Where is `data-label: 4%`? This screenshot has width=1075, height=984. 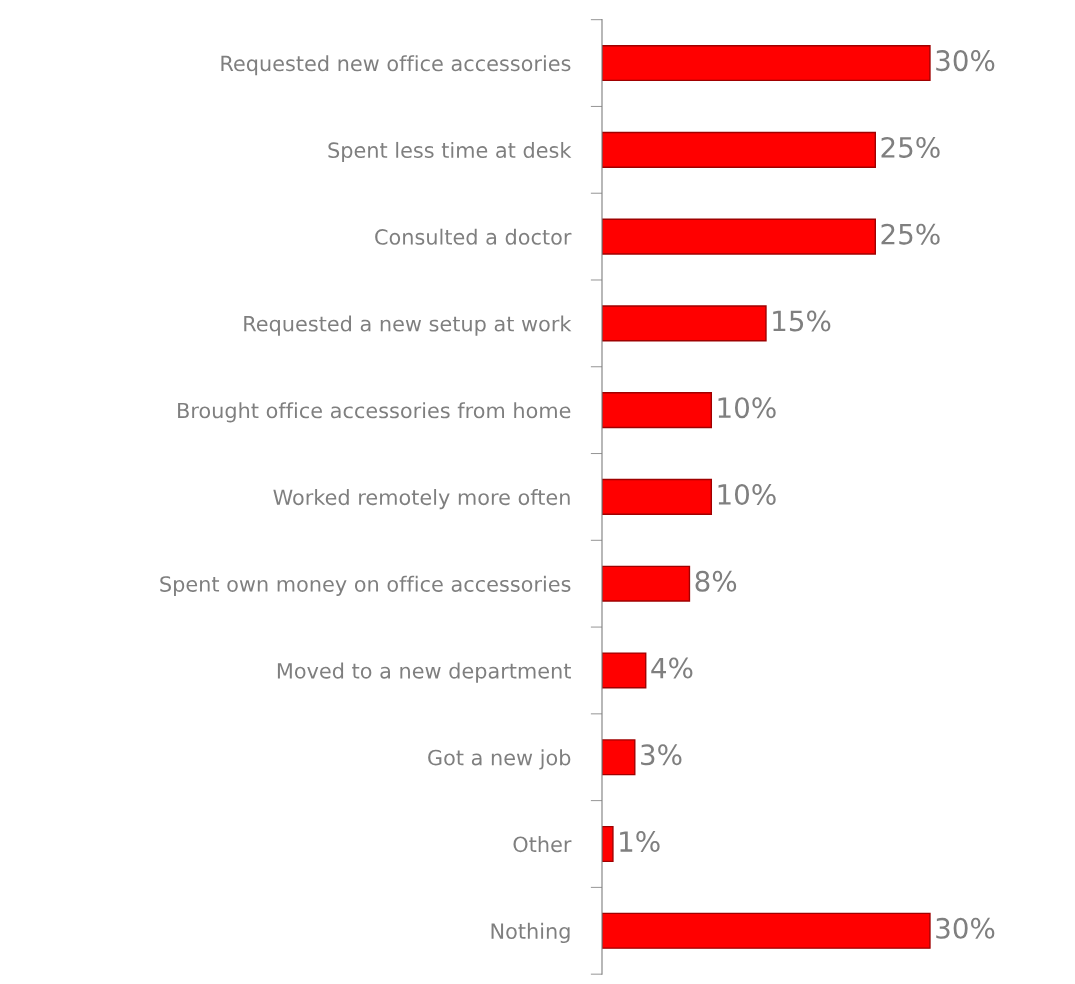 data-label: 4% is located at coordinates (672, 668).